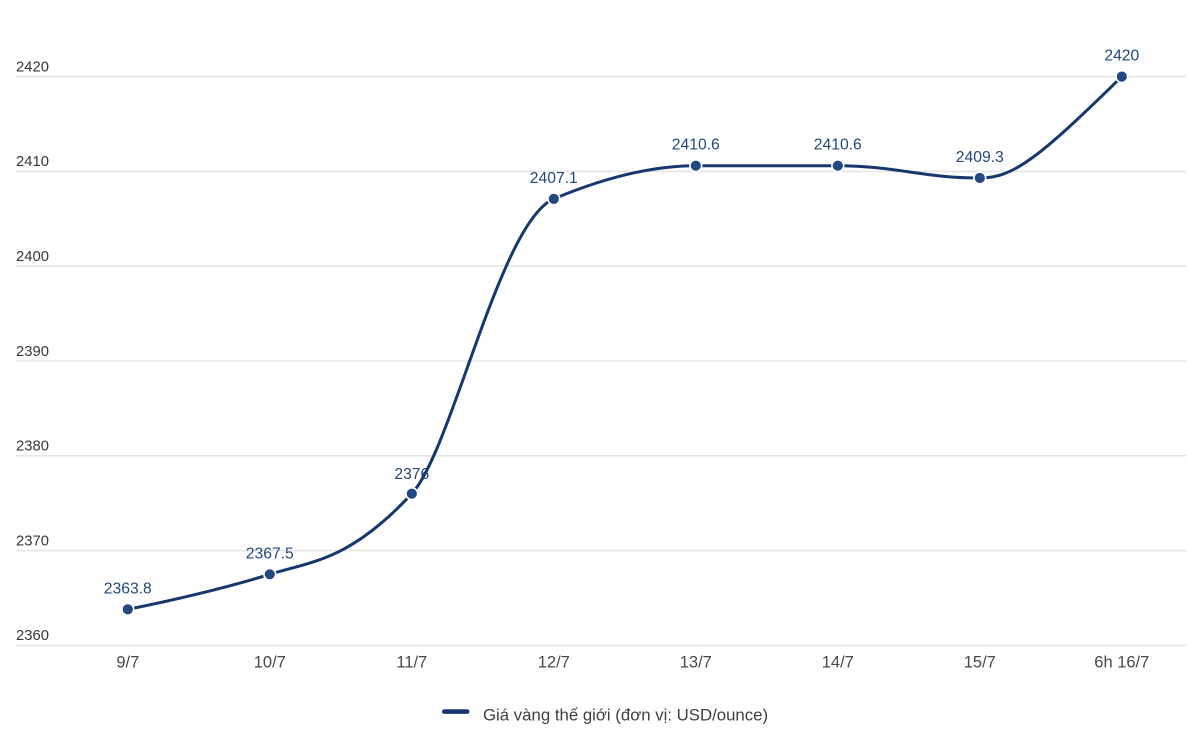  What do you see at coordinates (32, 257) in the screenshot?
I see `svg-text: 2400` at bounding box center [32, 257].